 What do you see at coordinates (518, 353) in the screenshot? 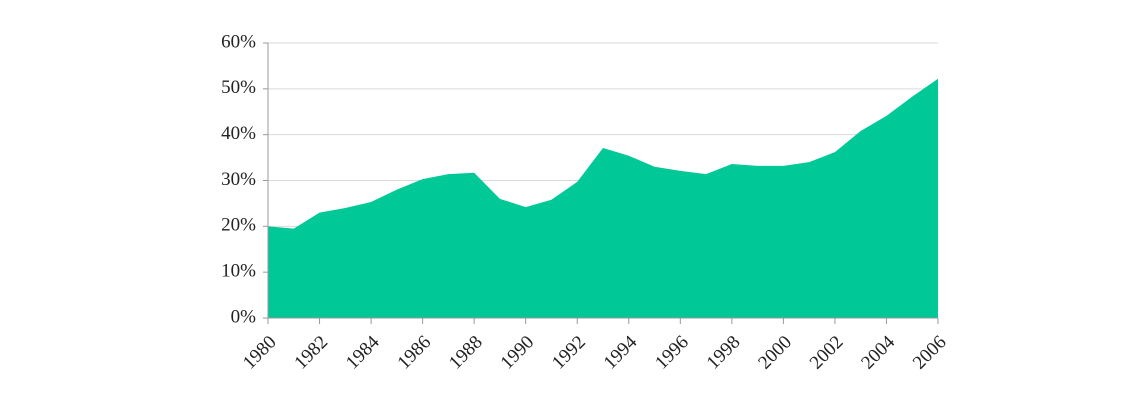
I see `x-tick-label: 1990` at bounding box center [518, 353].